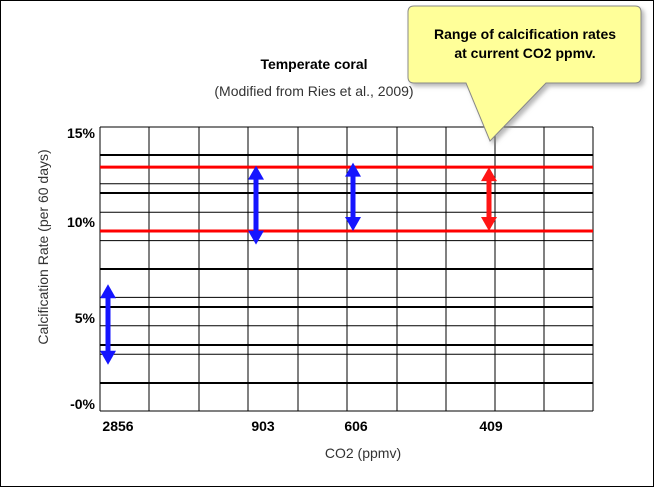  Describe the element at coordinates (117, 426) in the screenshot. I see `x-tick-label: 2856` at that location.